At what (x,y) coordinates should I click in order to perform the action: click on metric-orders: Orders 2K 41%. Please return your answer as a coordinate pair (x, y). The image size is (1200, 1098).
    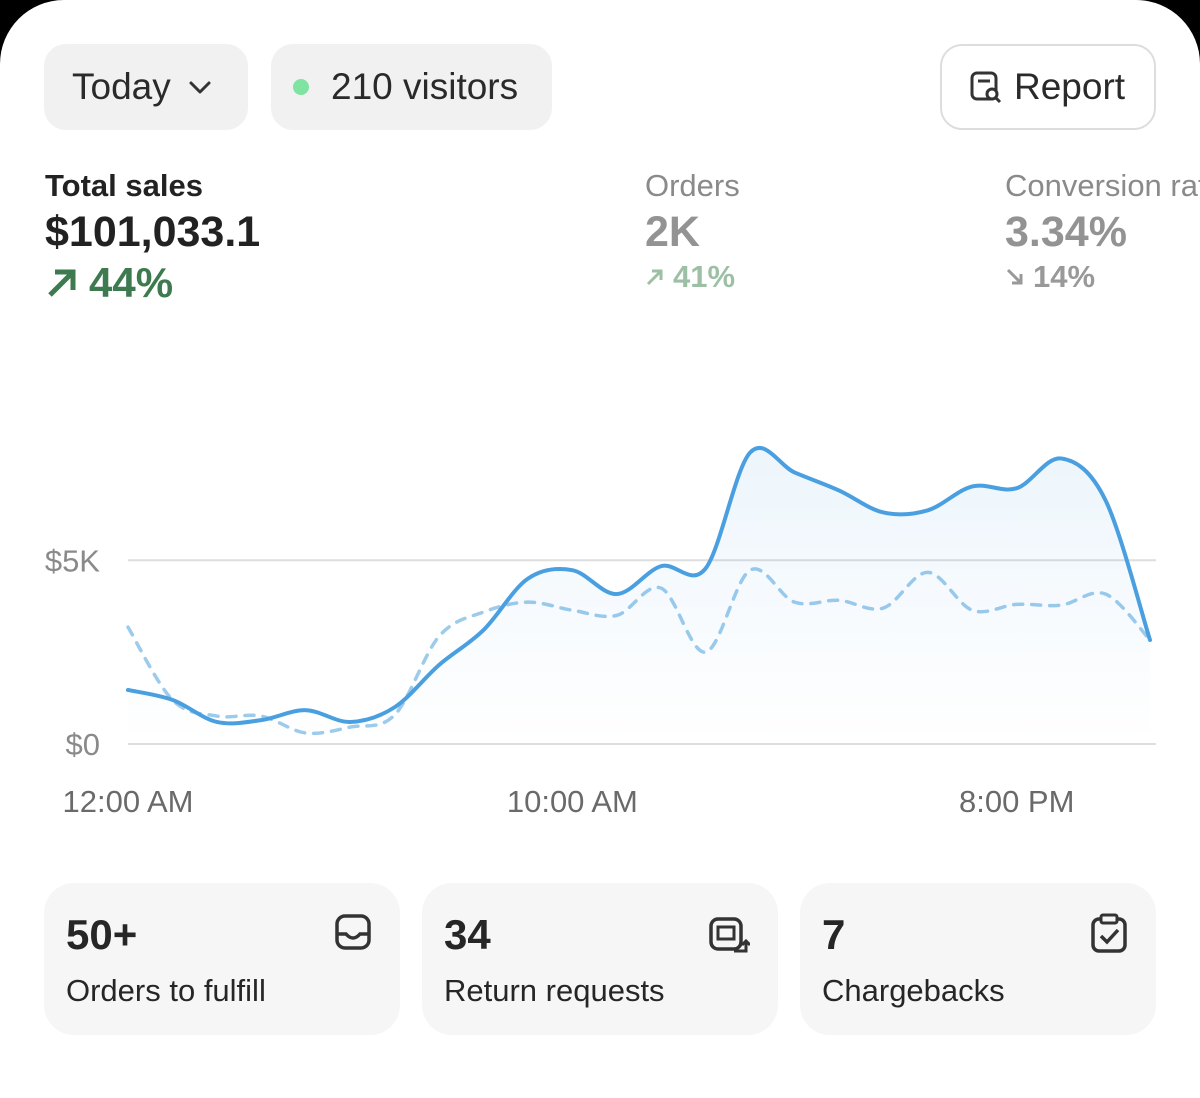
    Looking at the image, I should click on (692, 231).